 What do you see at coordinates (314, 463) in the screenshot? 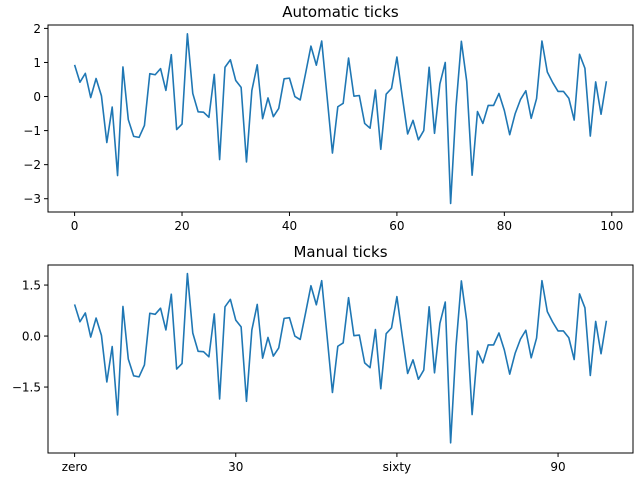
I see `x-axis-ticks: zero 30 sixty 90` at bounding box center [314, 463].